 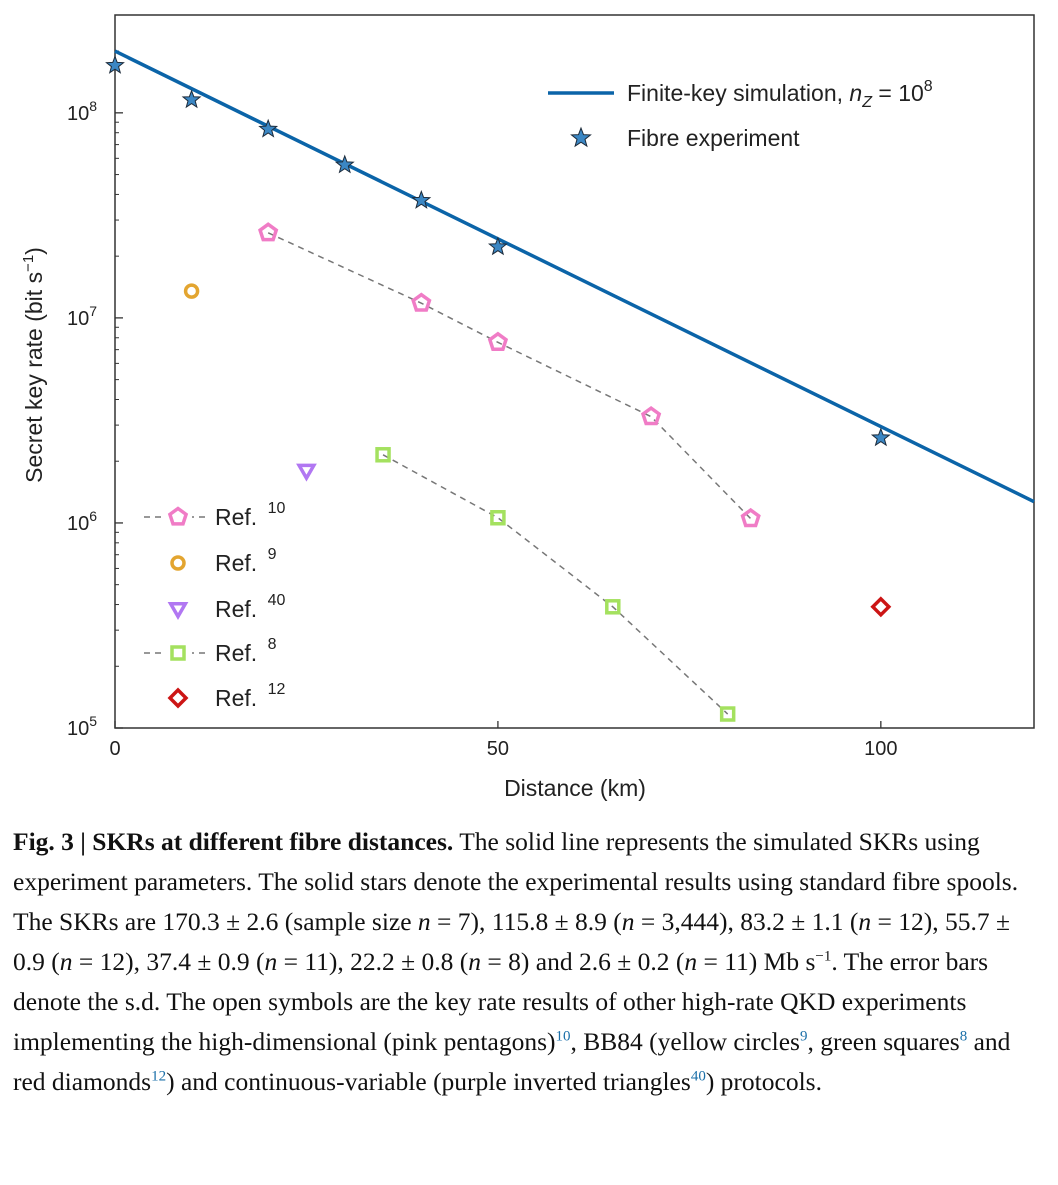 I want to click on legend-star-icon, so click(x=581, y=137).